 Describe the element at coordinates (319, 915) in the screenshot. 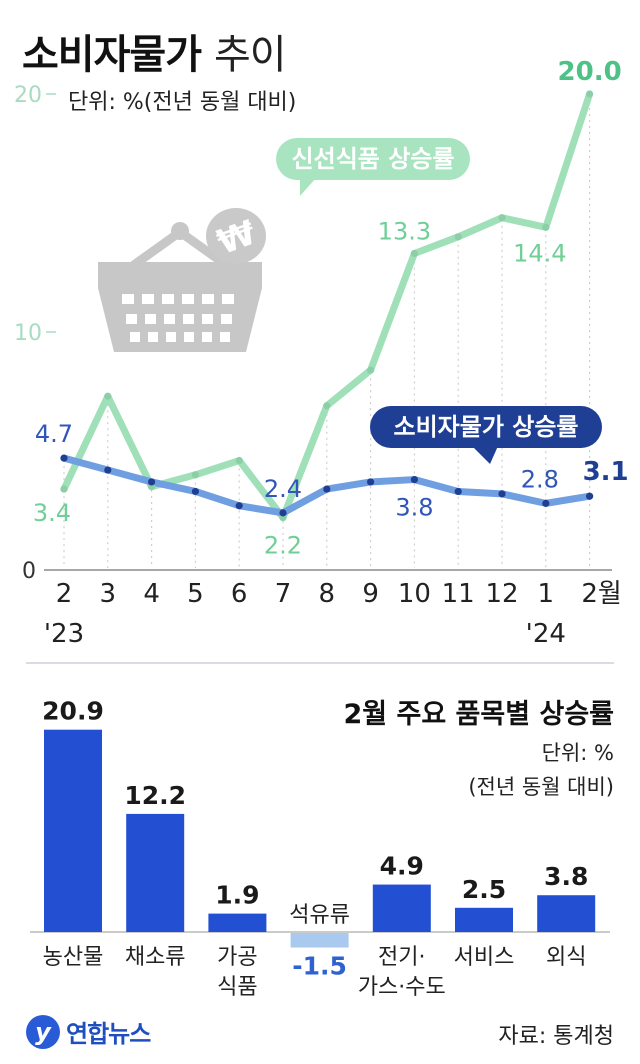

I see `bar-category-label: 석유류` at that location.